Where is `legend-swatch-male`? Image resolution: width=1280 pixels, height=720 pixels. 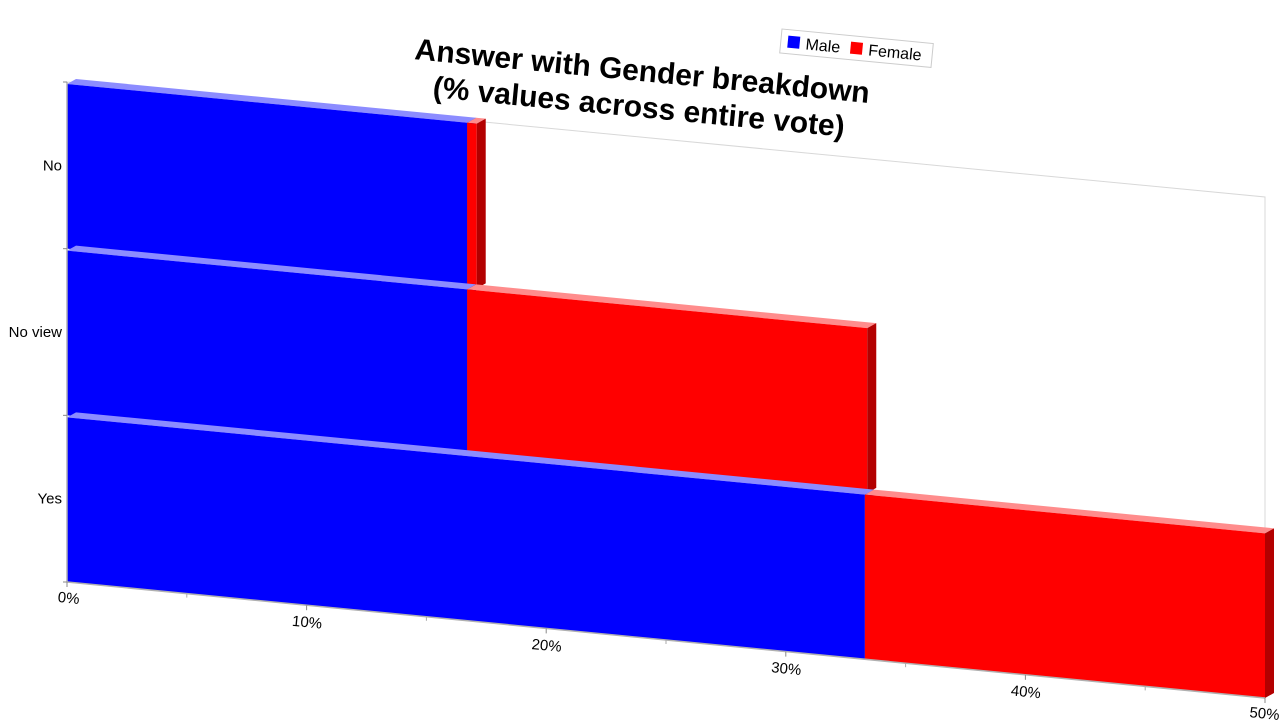 legend-swatch-male is located at coordinates (794, 42).